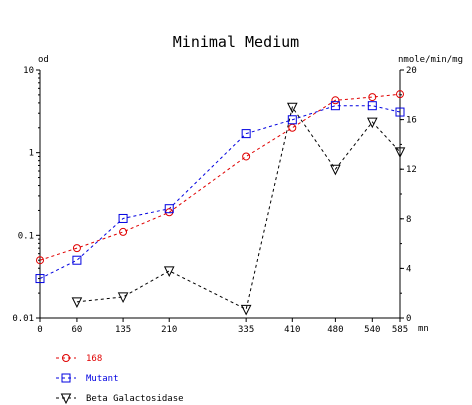 This screenshot has height=405, width=472. What do you see at coordinates (77, 330) in the screenshot?
I see `x-tick-label: 60` at bounding box center [77, 330].